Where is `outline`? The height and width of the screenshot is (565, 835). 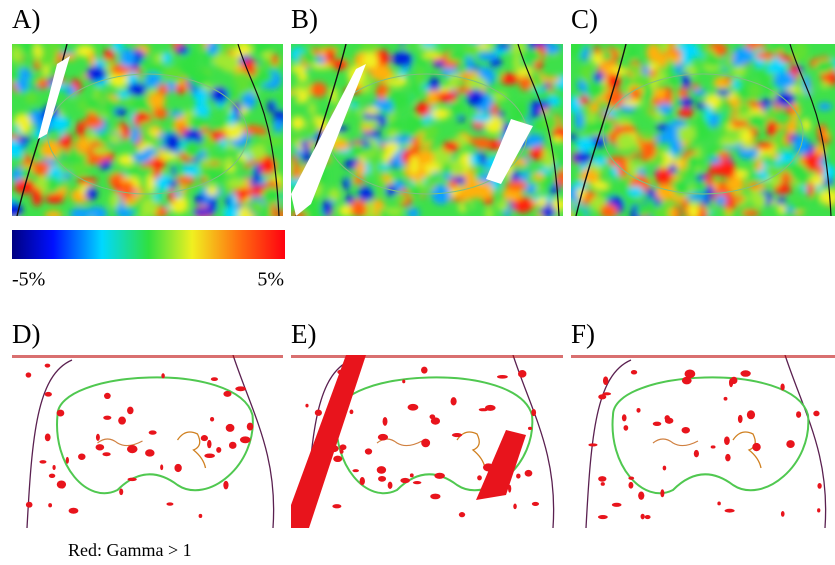
outline is located at coordinates (538, 130).